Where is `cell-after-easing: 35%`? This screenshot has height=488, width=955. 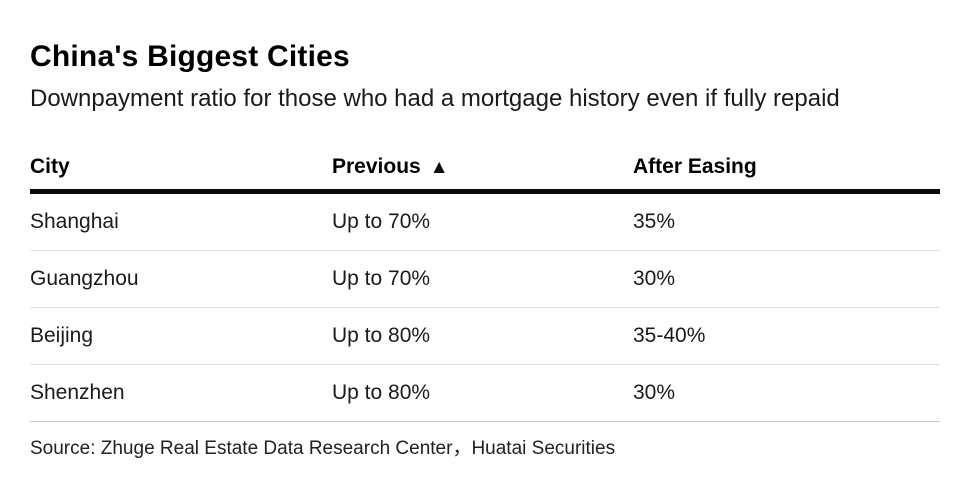 cell-after-easing: 35% is located at coordinates (654, 221).